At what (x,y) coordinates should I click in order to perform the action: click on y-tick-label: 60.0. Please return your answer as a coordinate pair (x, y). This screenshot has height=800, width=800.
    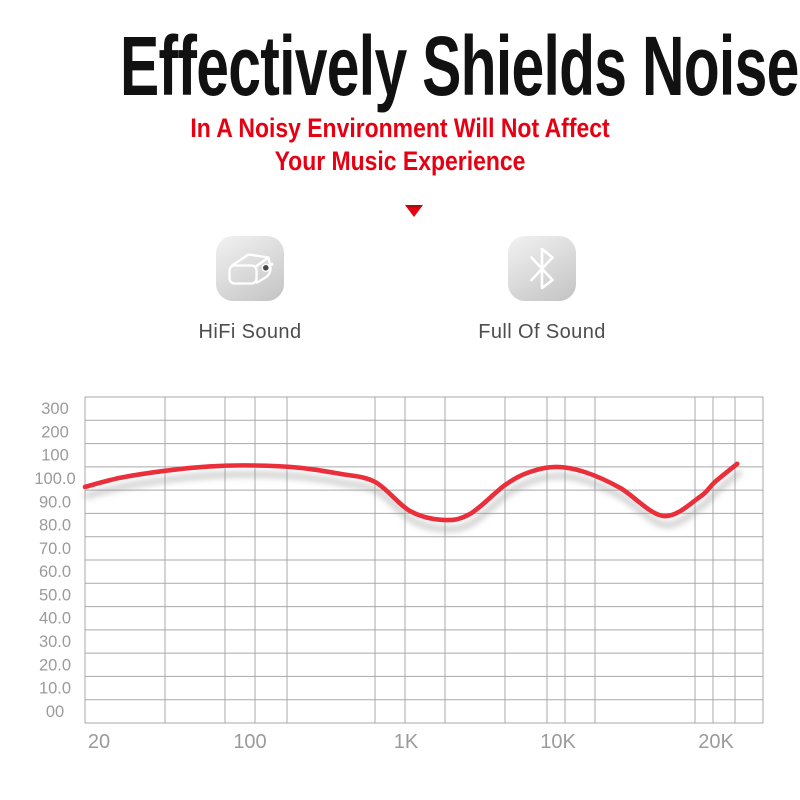
    Looking at the image, I should click on (55, 572).